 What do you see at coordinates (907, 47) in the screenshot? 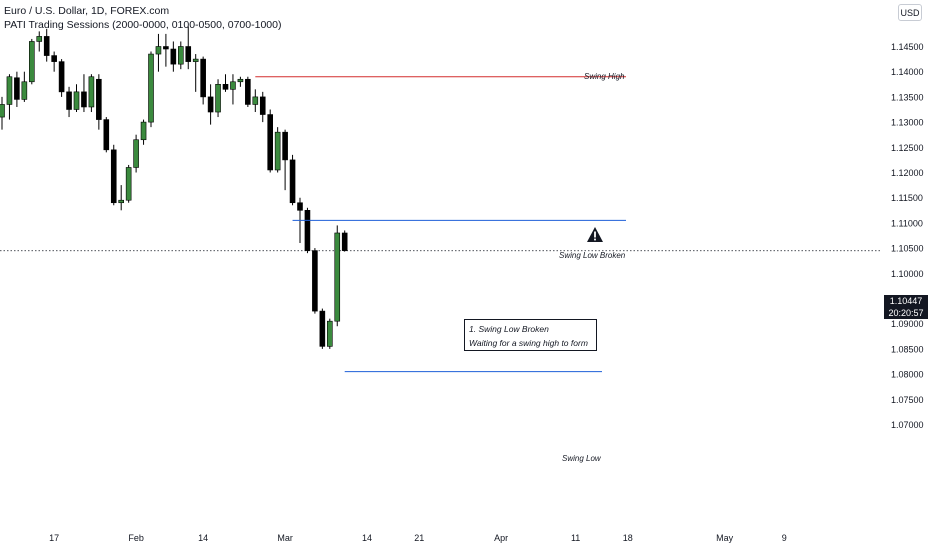
I see `y-tick-label: 1.14500` at bounding box center [907, 47].